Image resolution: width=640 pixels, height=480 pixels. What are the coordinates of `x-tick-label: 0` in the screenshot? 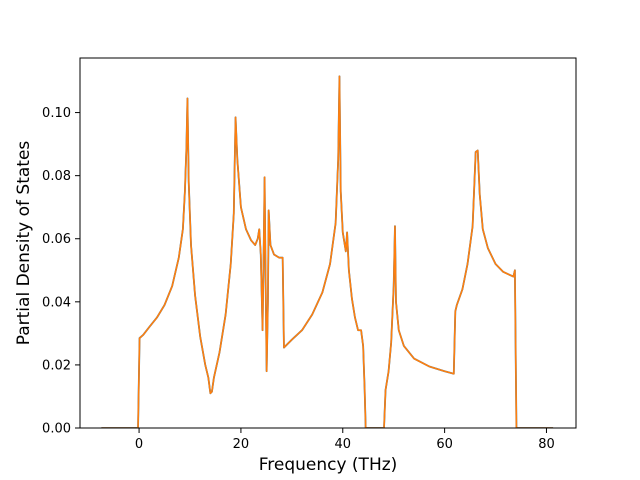 It's located at (139, 444).